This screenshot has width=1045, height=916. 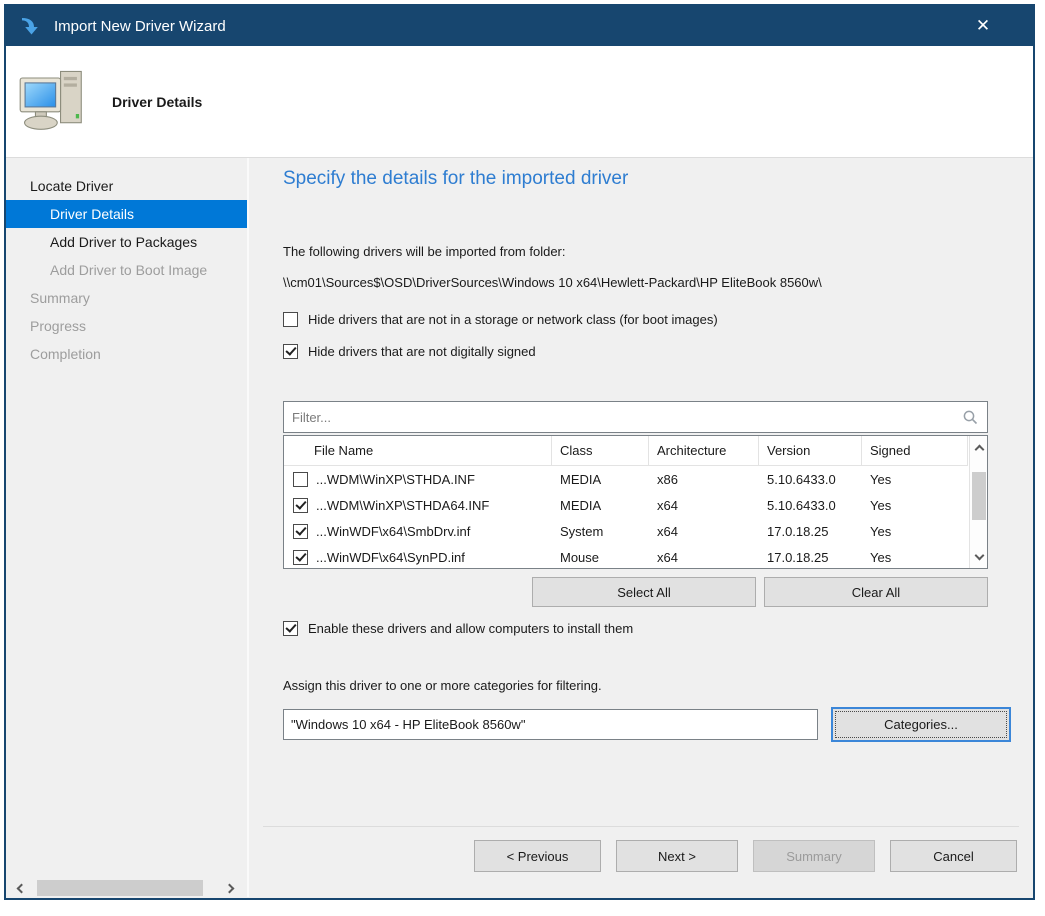 I want to click on cancel-button: Cancel, so click(x=953, y=856).